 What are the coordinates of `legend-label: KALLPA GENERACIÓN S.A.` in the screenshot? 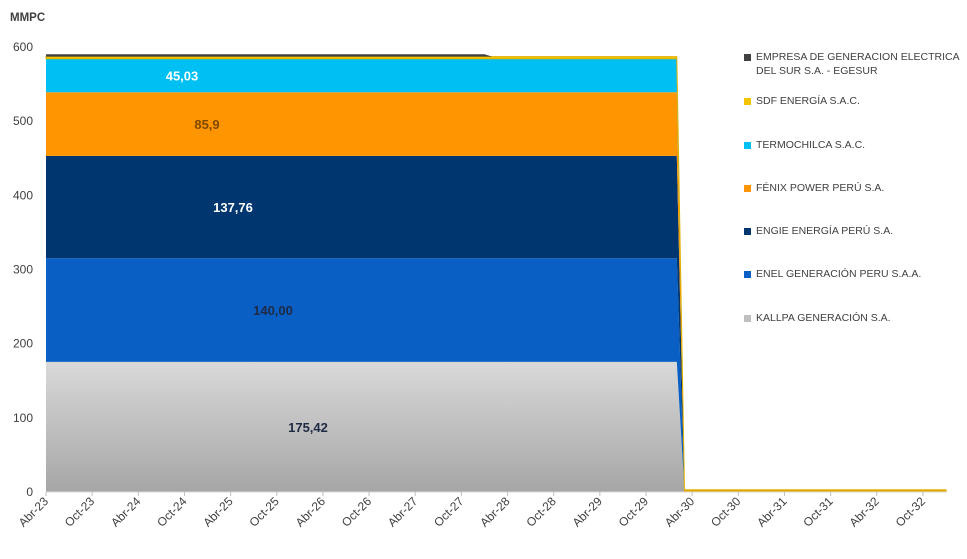 It's located at (823, 318).